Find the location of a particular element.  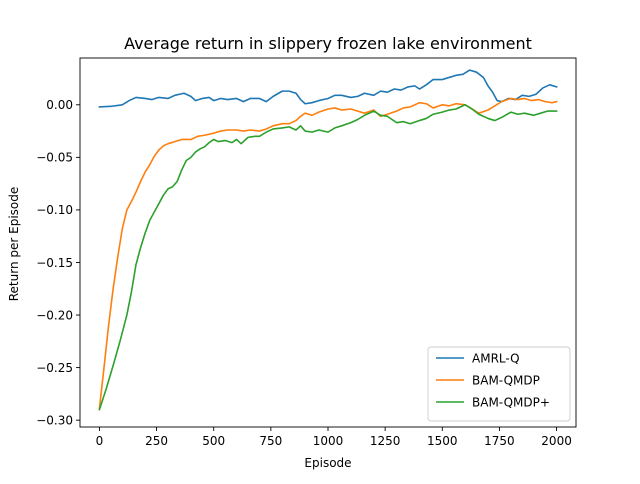

x-tick-label: 1500 is located at coordinates (442, 441).